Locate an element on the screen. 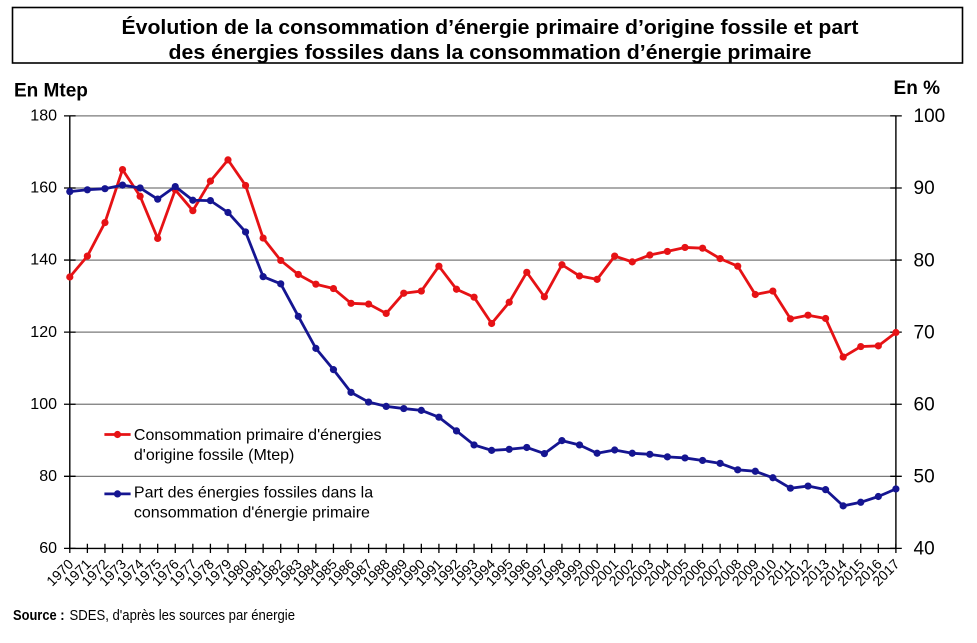 The width and height of the screenshot is (977, 643). svg-text: En Mtep is located at coordinates (51, 91).